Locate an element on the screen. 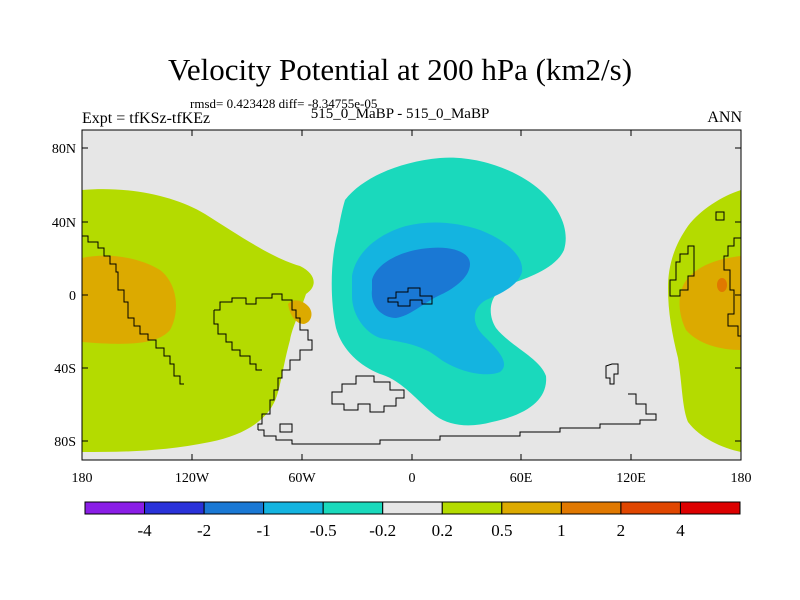 The width and height of the screenshot is (800, 600). season-label: ANN is located at coordinates (724, 117).